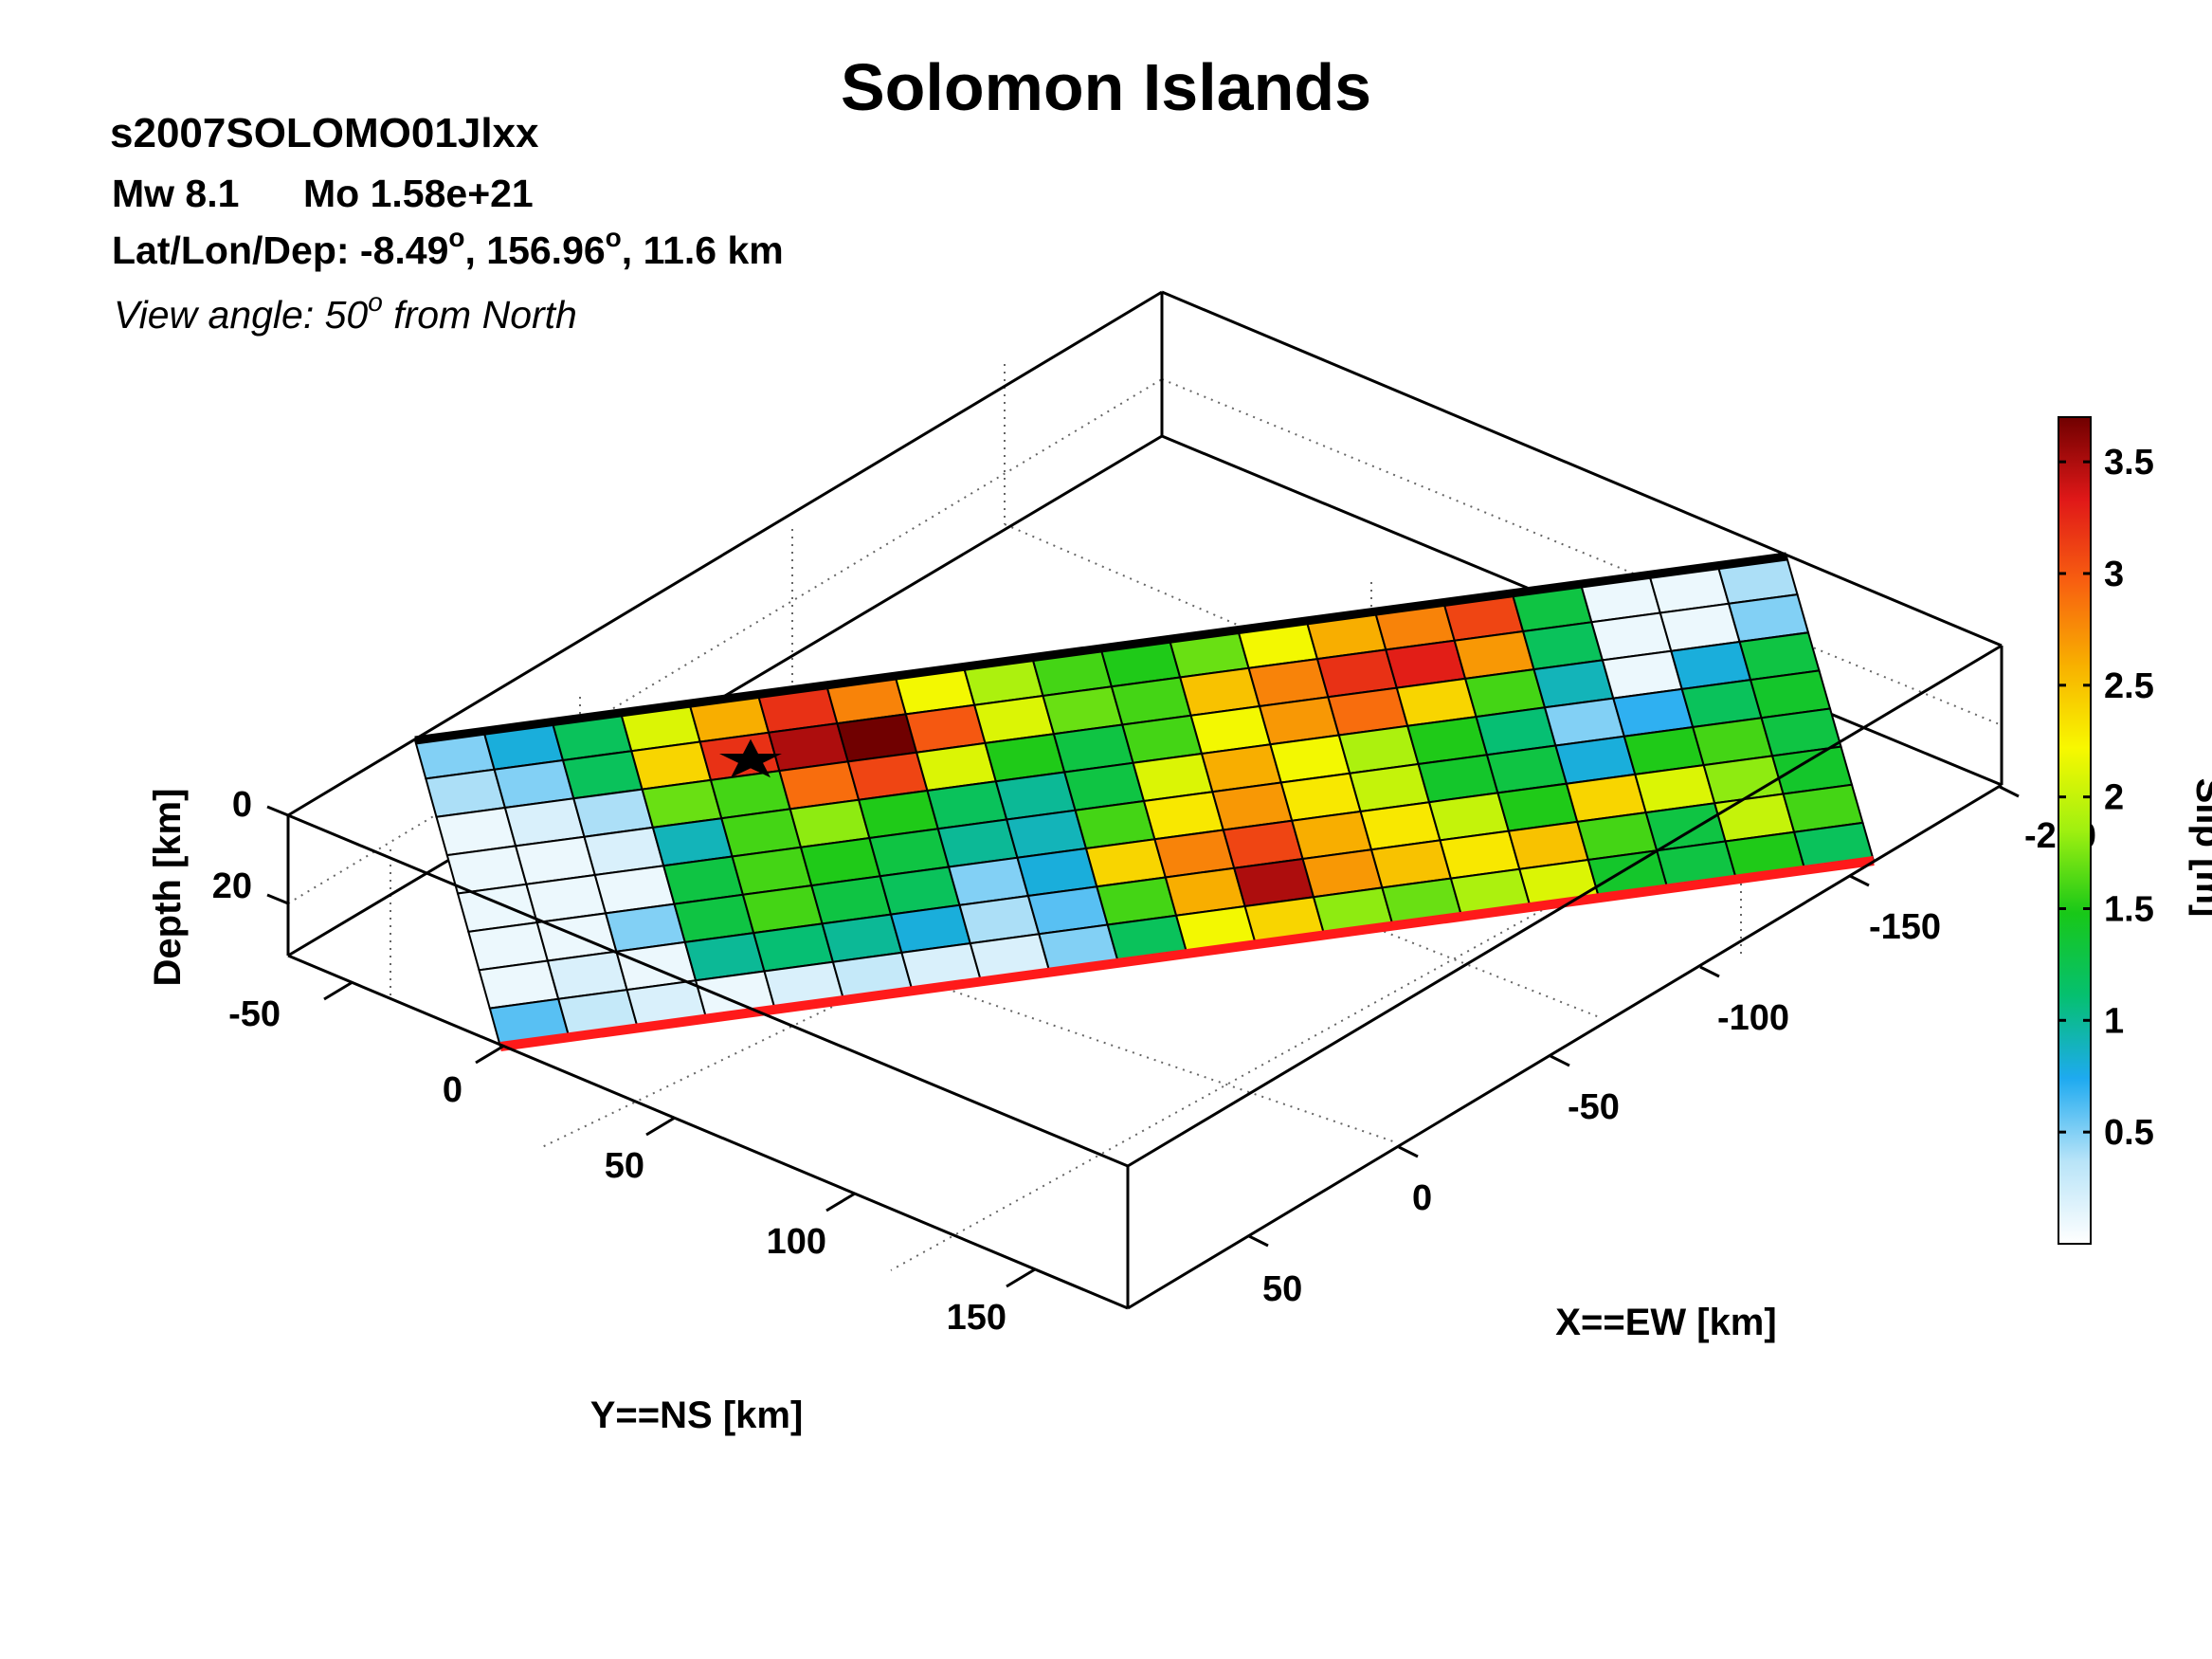 Image resolution: width=2212 pixels, height=1659 pixels. What do you see at coordinates (241, 315) in the screenshot?
I see `view-angle-prefix: View angle: 50` at bounding box center [241, 315].